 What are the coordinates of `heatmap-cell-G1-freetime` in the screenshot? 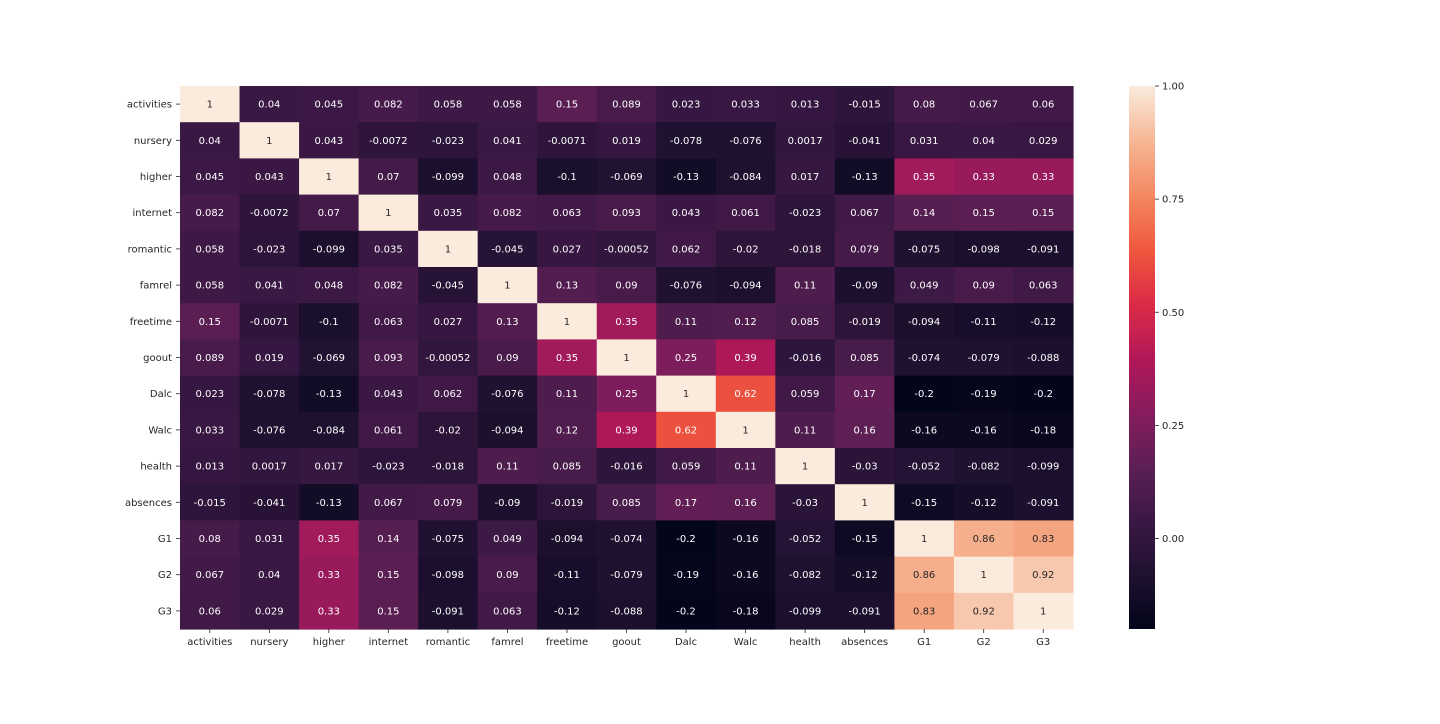 It's located at (567, 539).